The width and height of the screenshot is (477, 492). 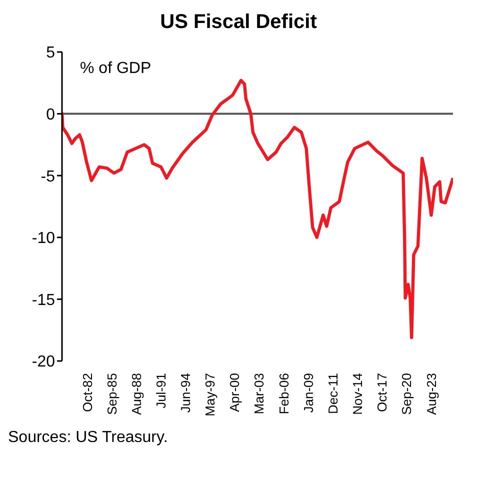 I want to click on x-tick-label: May-97, so click(x=210, y=394).